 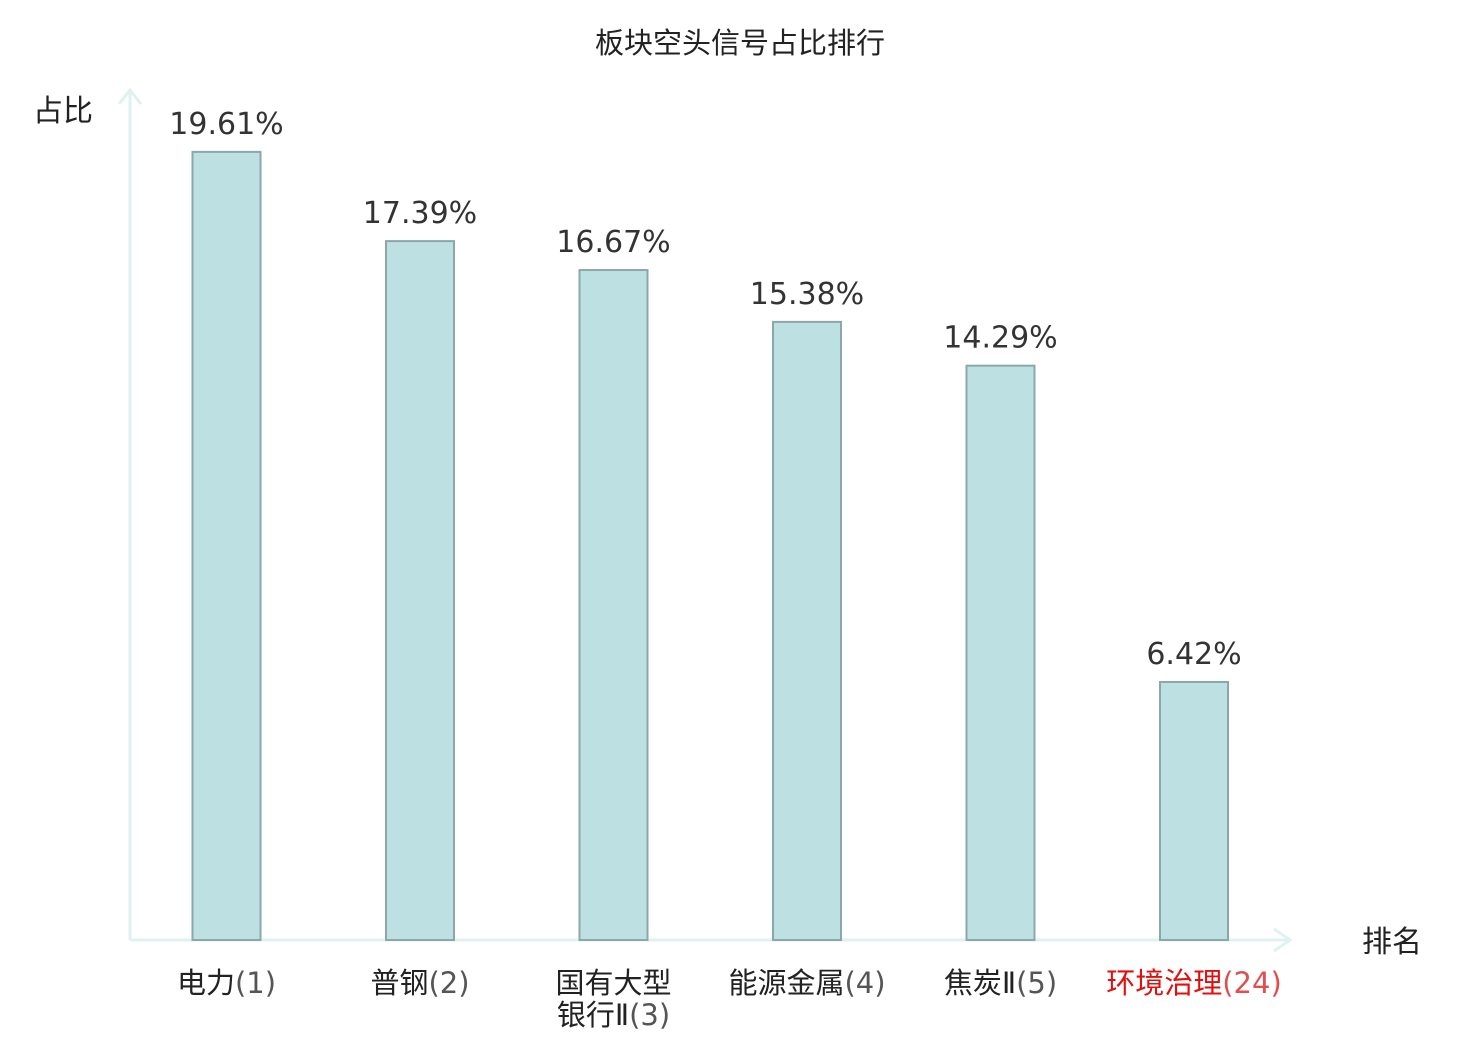 What do you see at coordinates (226, 124) in the screenshot?
I see `value-label-1: 19.61%` at bounding box center [226, 124].